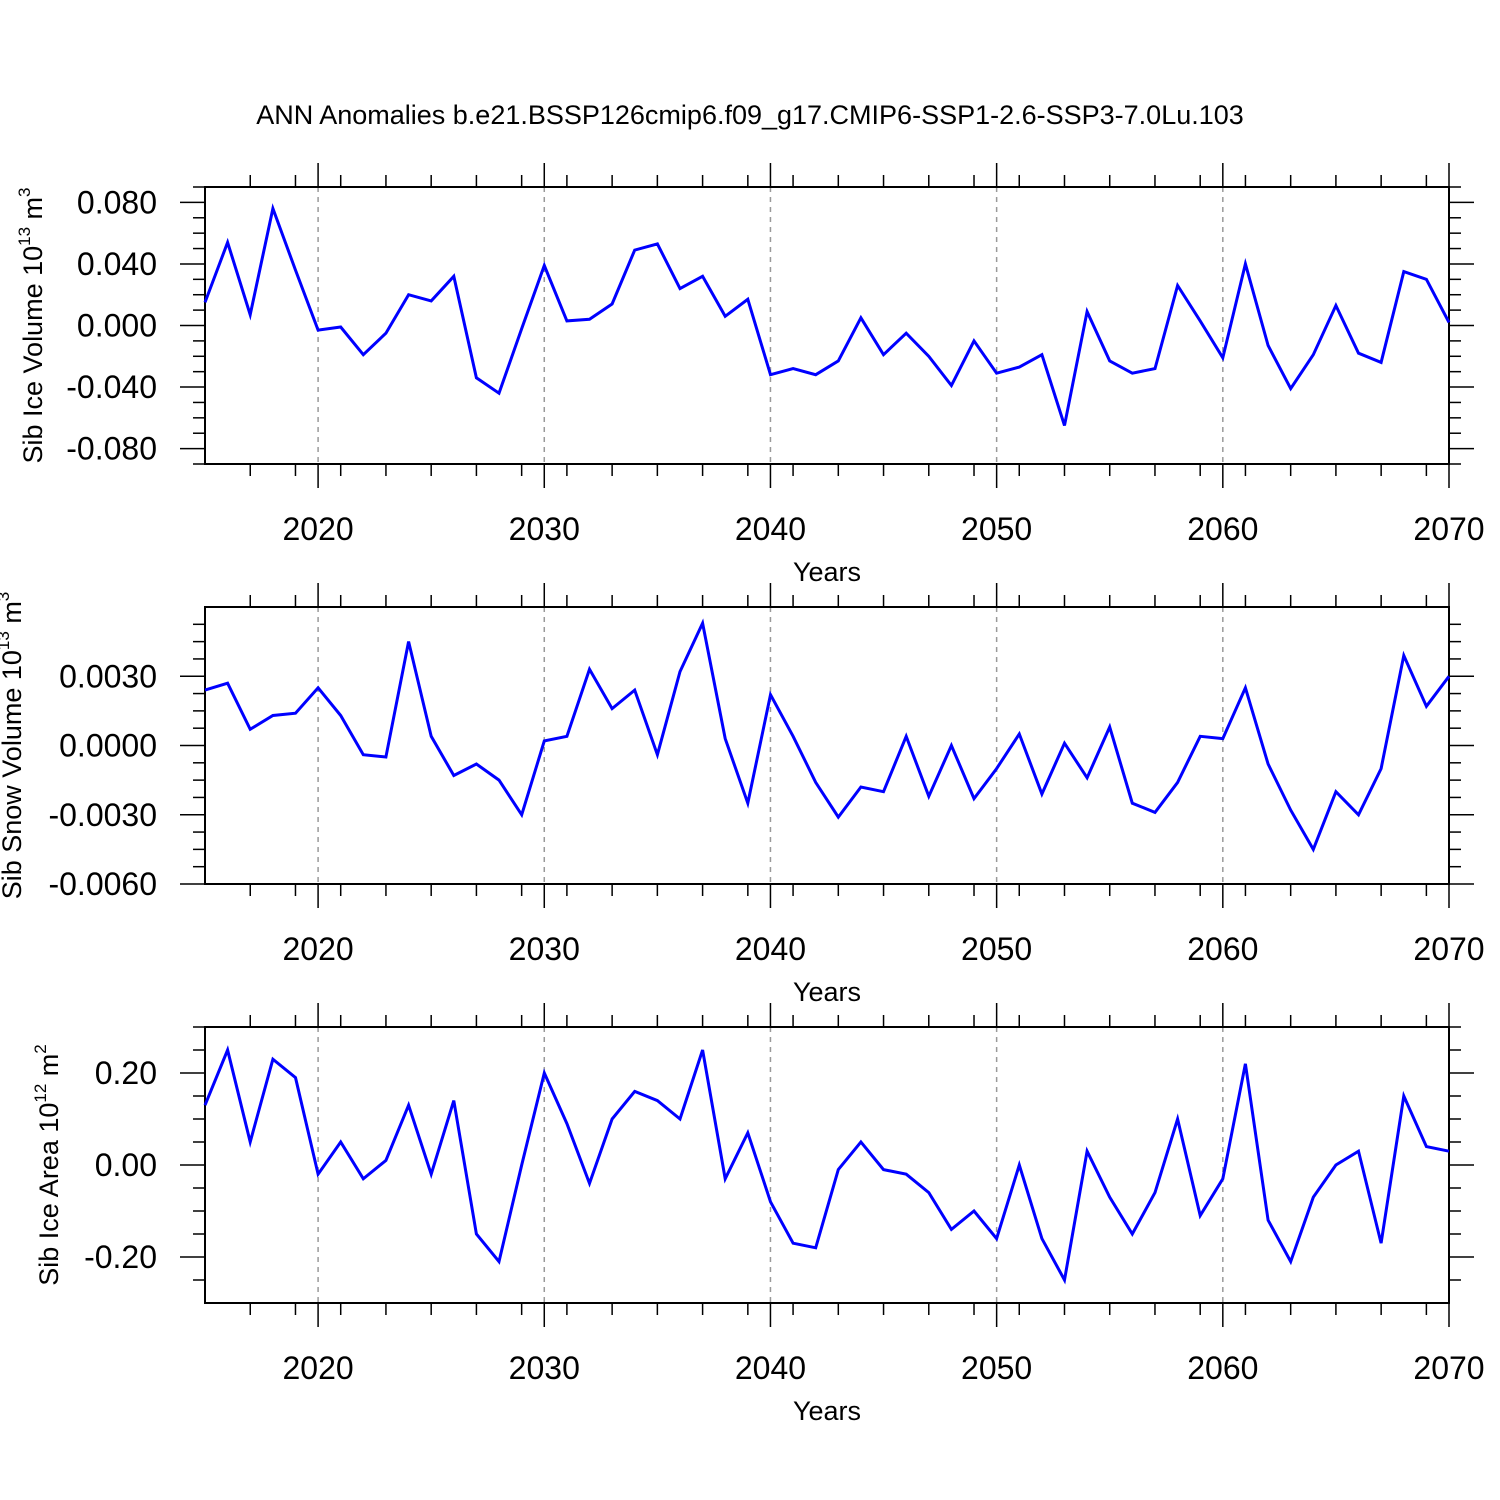 The width and height of the screenshot is (1500, 1500). What do you see at coordinates (117, 264) in the screenshot?
I see `y-tick-label: 0.040` at bounding box center [117, 264].